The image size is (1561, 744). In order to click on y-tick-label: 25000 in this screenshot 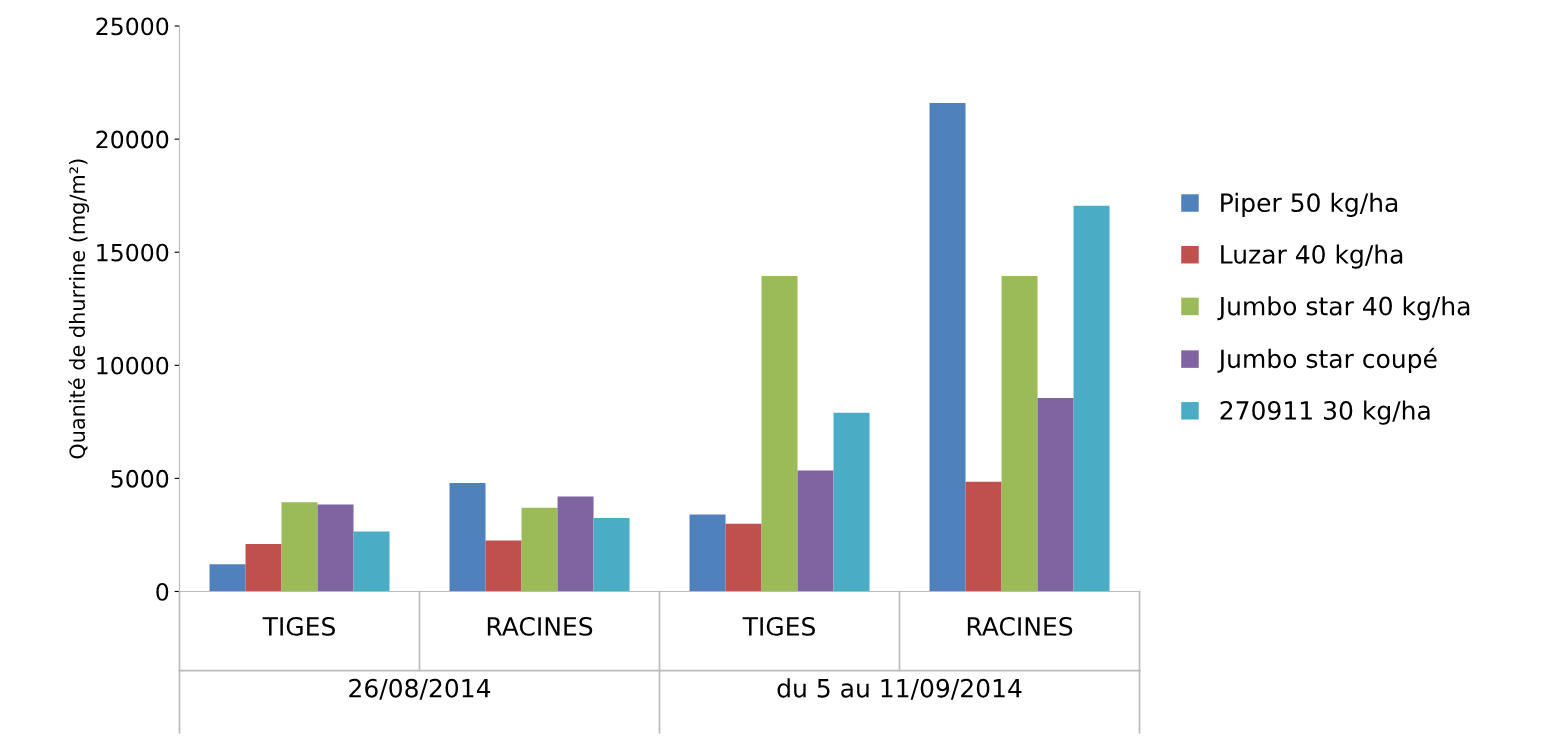, I will do `click(132, 26)`.